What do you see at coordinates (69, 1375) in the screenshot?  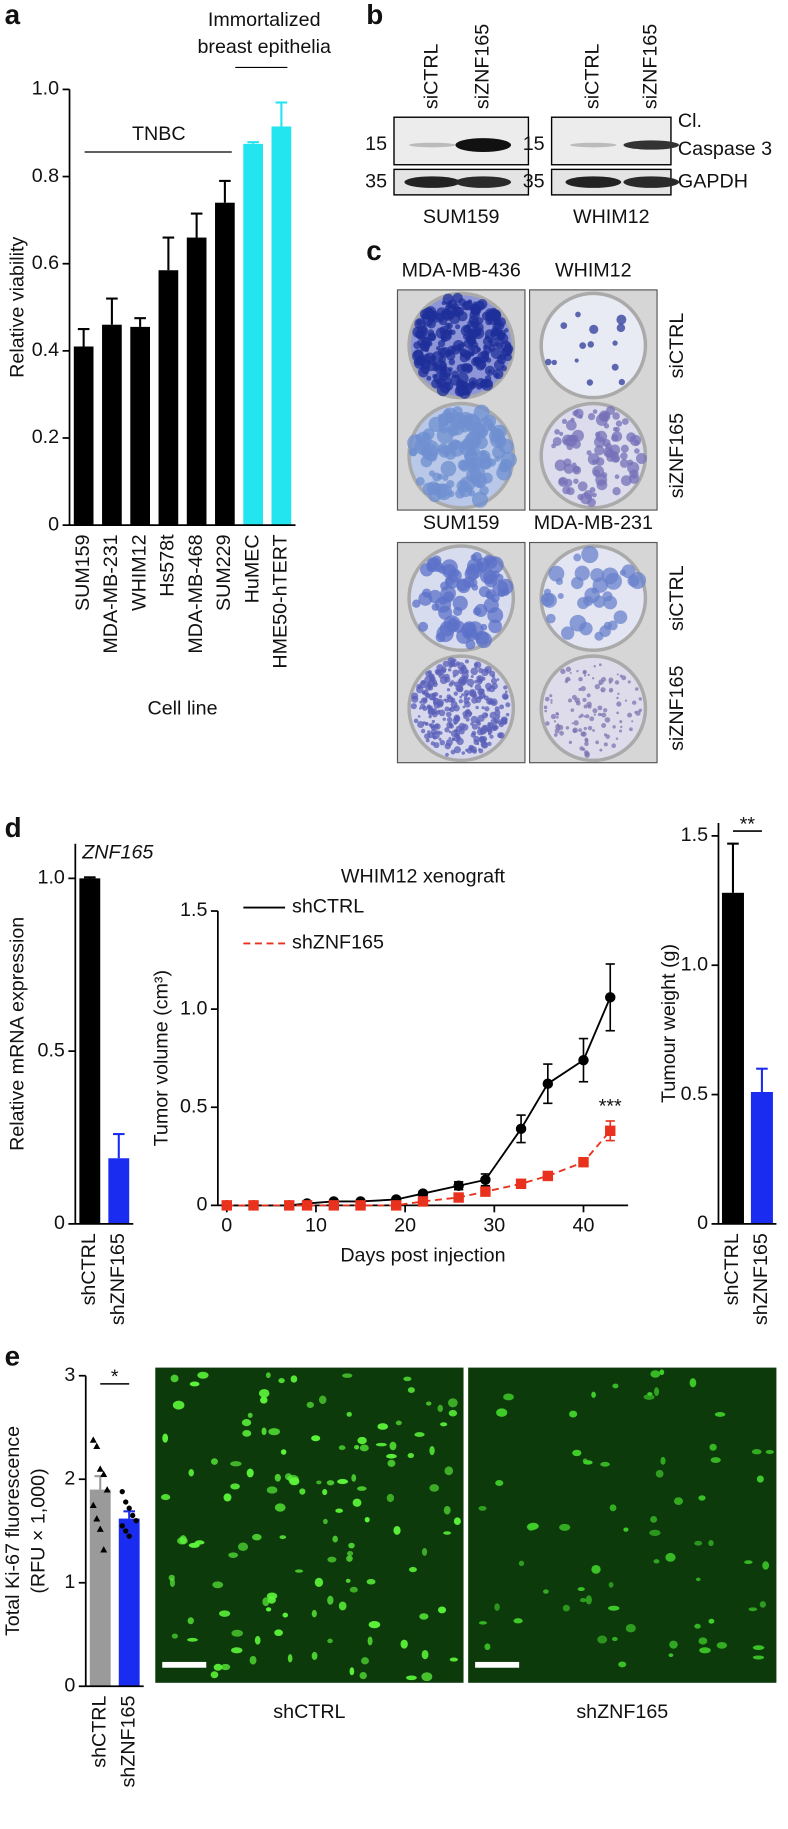 I see `y-tick-label: 3` at bounding box center [69, 1375].